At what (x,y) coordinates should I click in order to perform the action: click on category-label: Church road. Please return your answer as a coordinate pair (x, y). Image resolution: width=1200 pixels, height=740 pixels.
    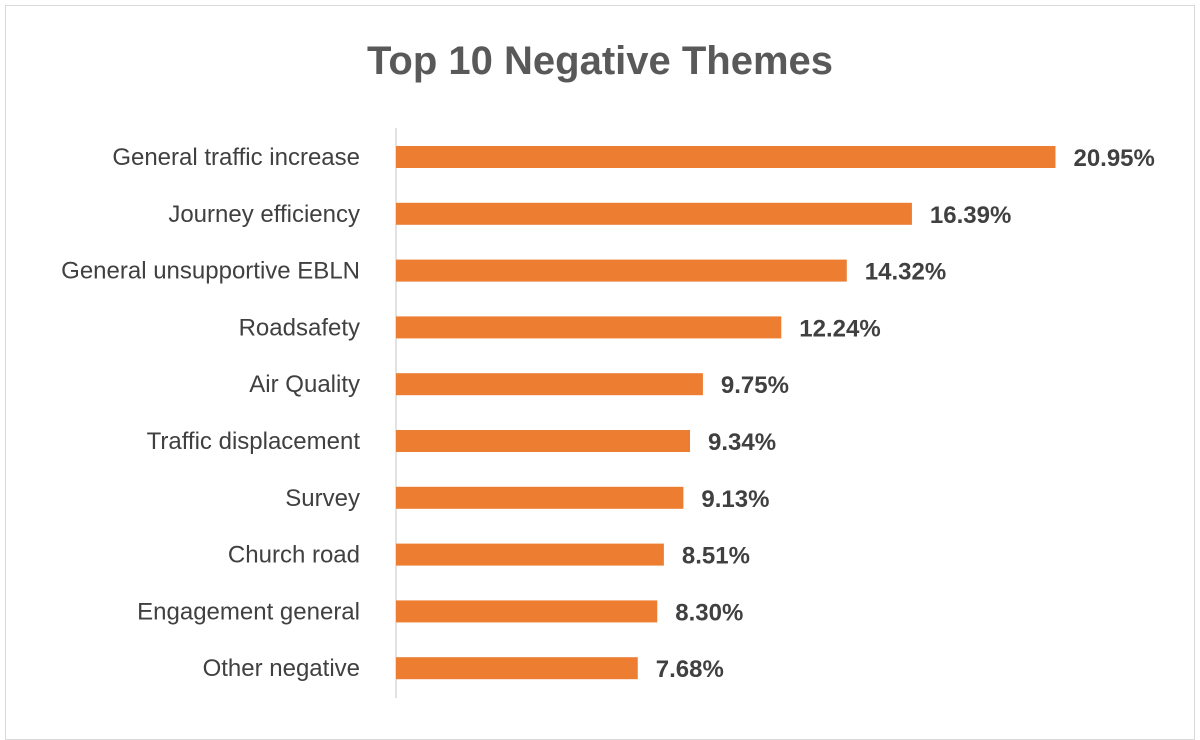
    Looking at the image, I should click on (294, 555).